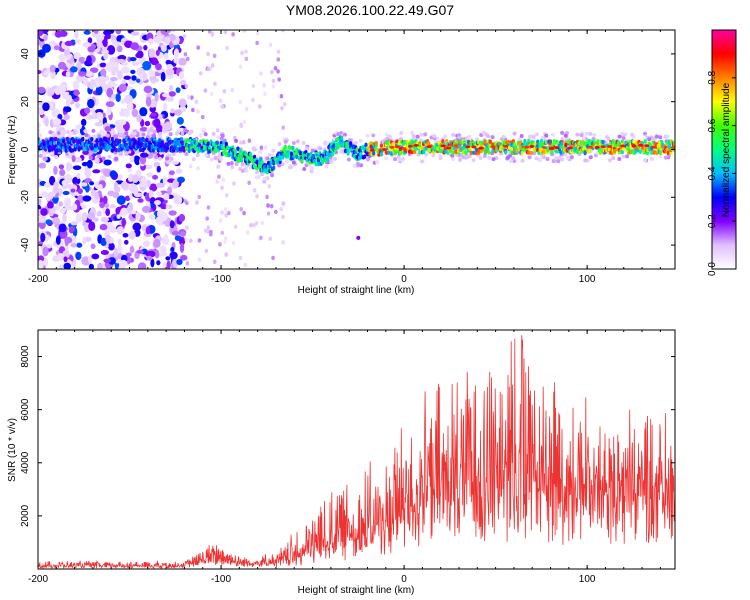  Describe the element at coordinates (721, 173) in the screenshot. I see `colorbar-ticks: 0.0 0.2 0.4 0.6 0.8` at that location.